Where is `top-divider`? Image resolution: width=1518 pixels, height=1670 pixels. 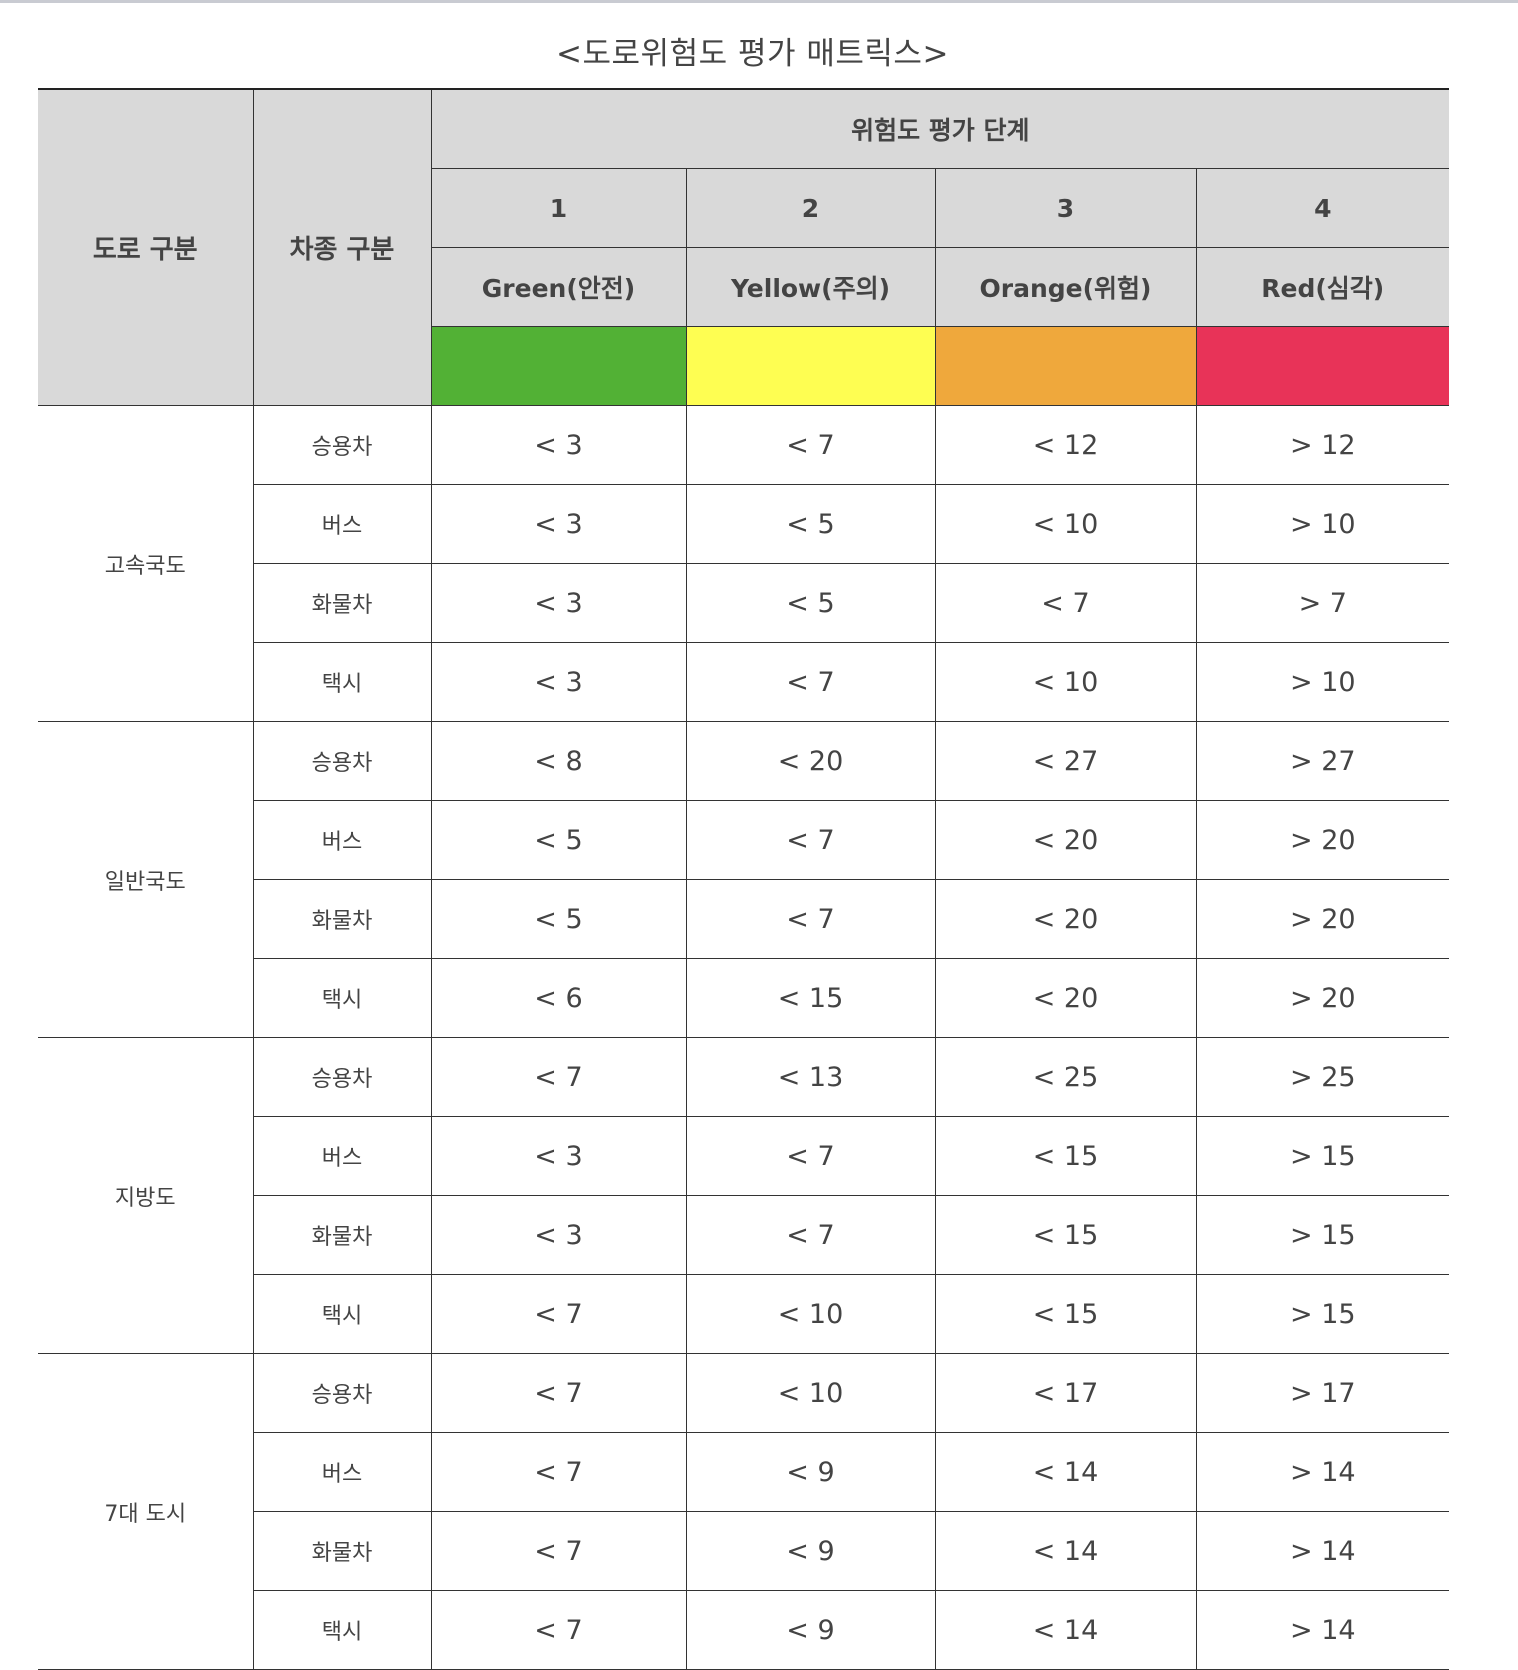
top-divider is located at coordinates (759, 1).